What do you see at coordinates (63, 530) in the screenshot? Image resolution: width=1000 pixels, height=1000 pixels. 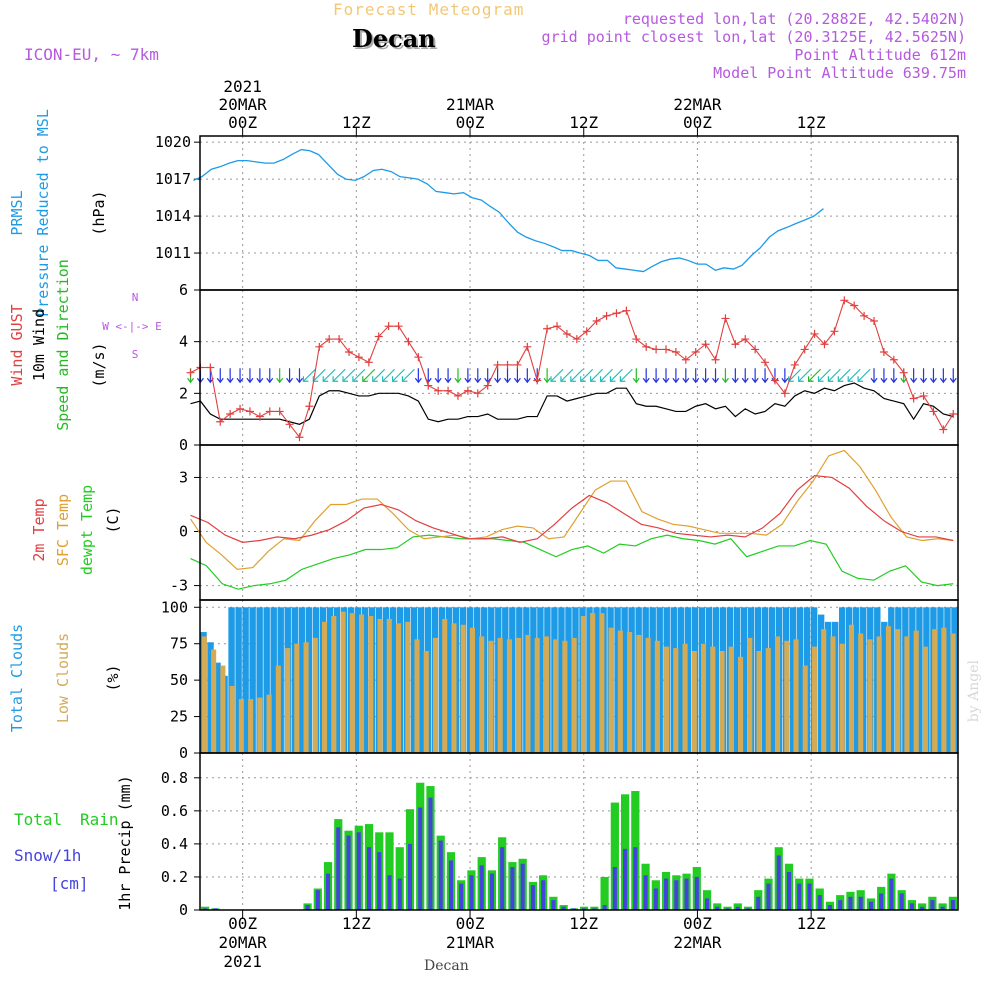 I see `sfc-temp-label: SFC Temp` at bounding box center [63, 530].